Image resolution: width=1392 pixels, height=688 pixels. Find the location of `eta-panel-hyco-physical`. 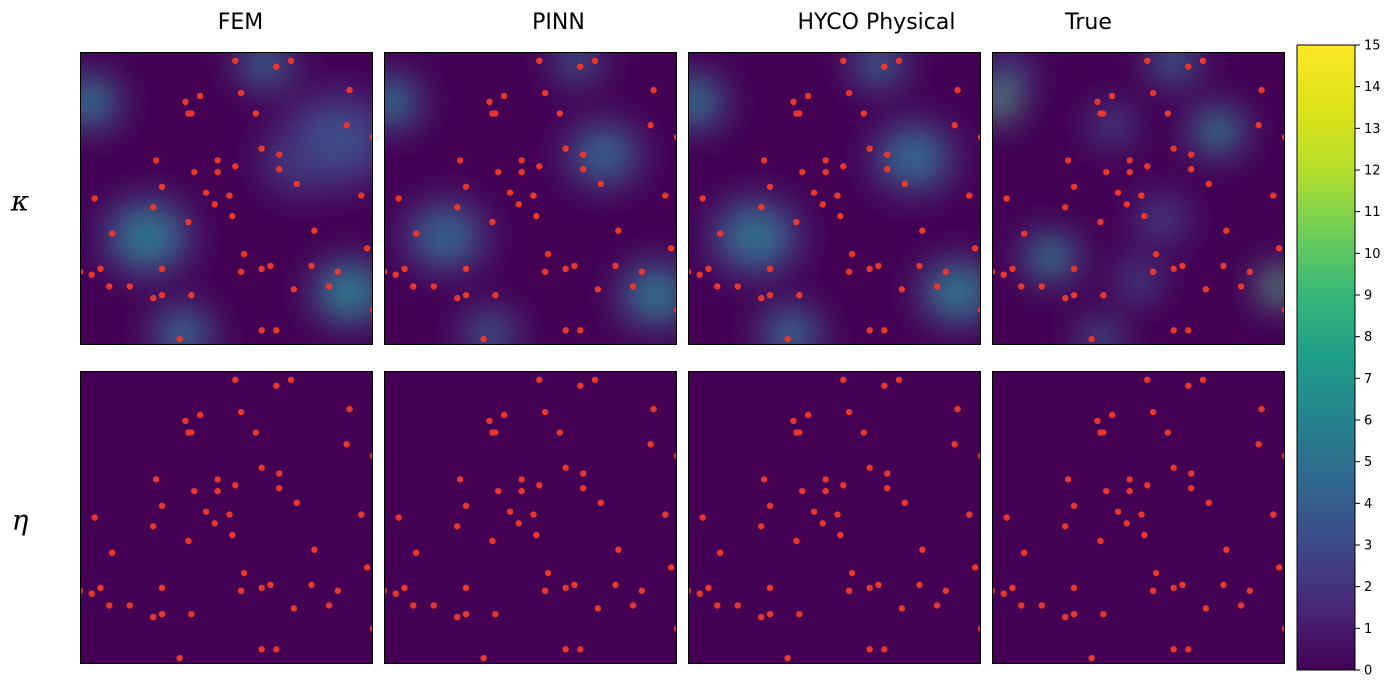

eta-panel-hyco-physical is located at coordinates (834, 517).